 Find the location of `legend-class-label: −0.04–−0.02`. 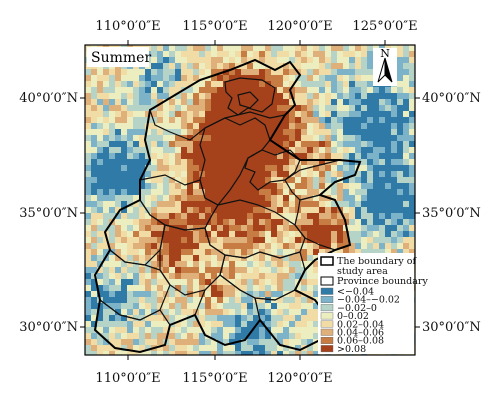

legend-class-label: −0.04–−0.02 is located at coordinates (368, 300).